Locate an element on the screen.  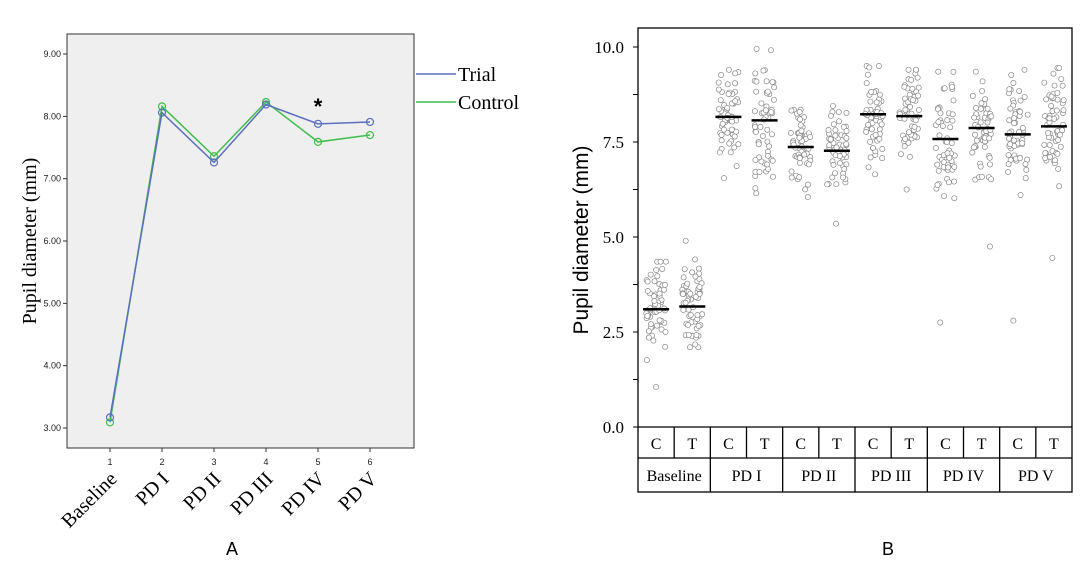
category-label: PD II is located at coordinates (202, 491).